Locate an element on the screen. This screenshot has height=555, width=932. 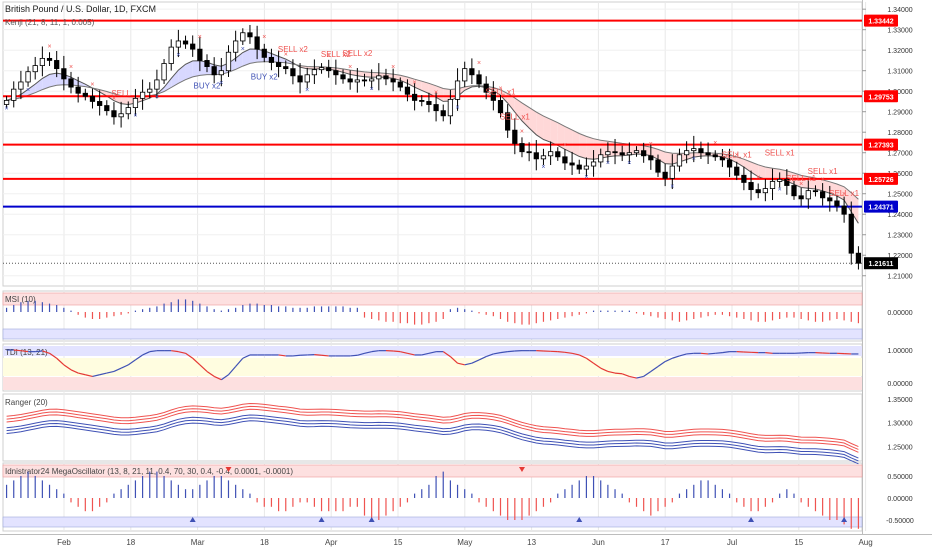
ranger-upper-line is located at coordinates (433, 427).